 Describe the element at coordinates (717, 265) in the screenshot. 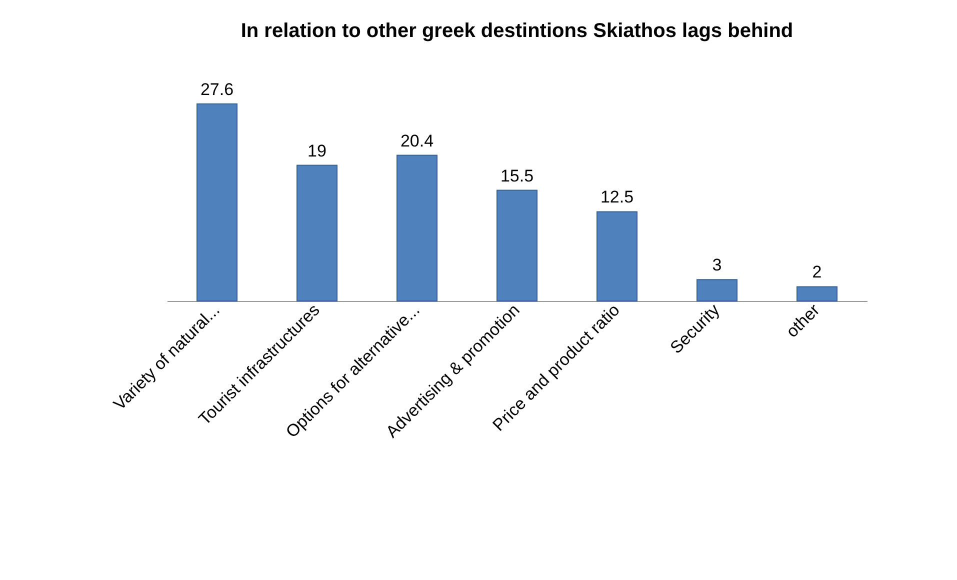

I see `data-label: 3` at that location.